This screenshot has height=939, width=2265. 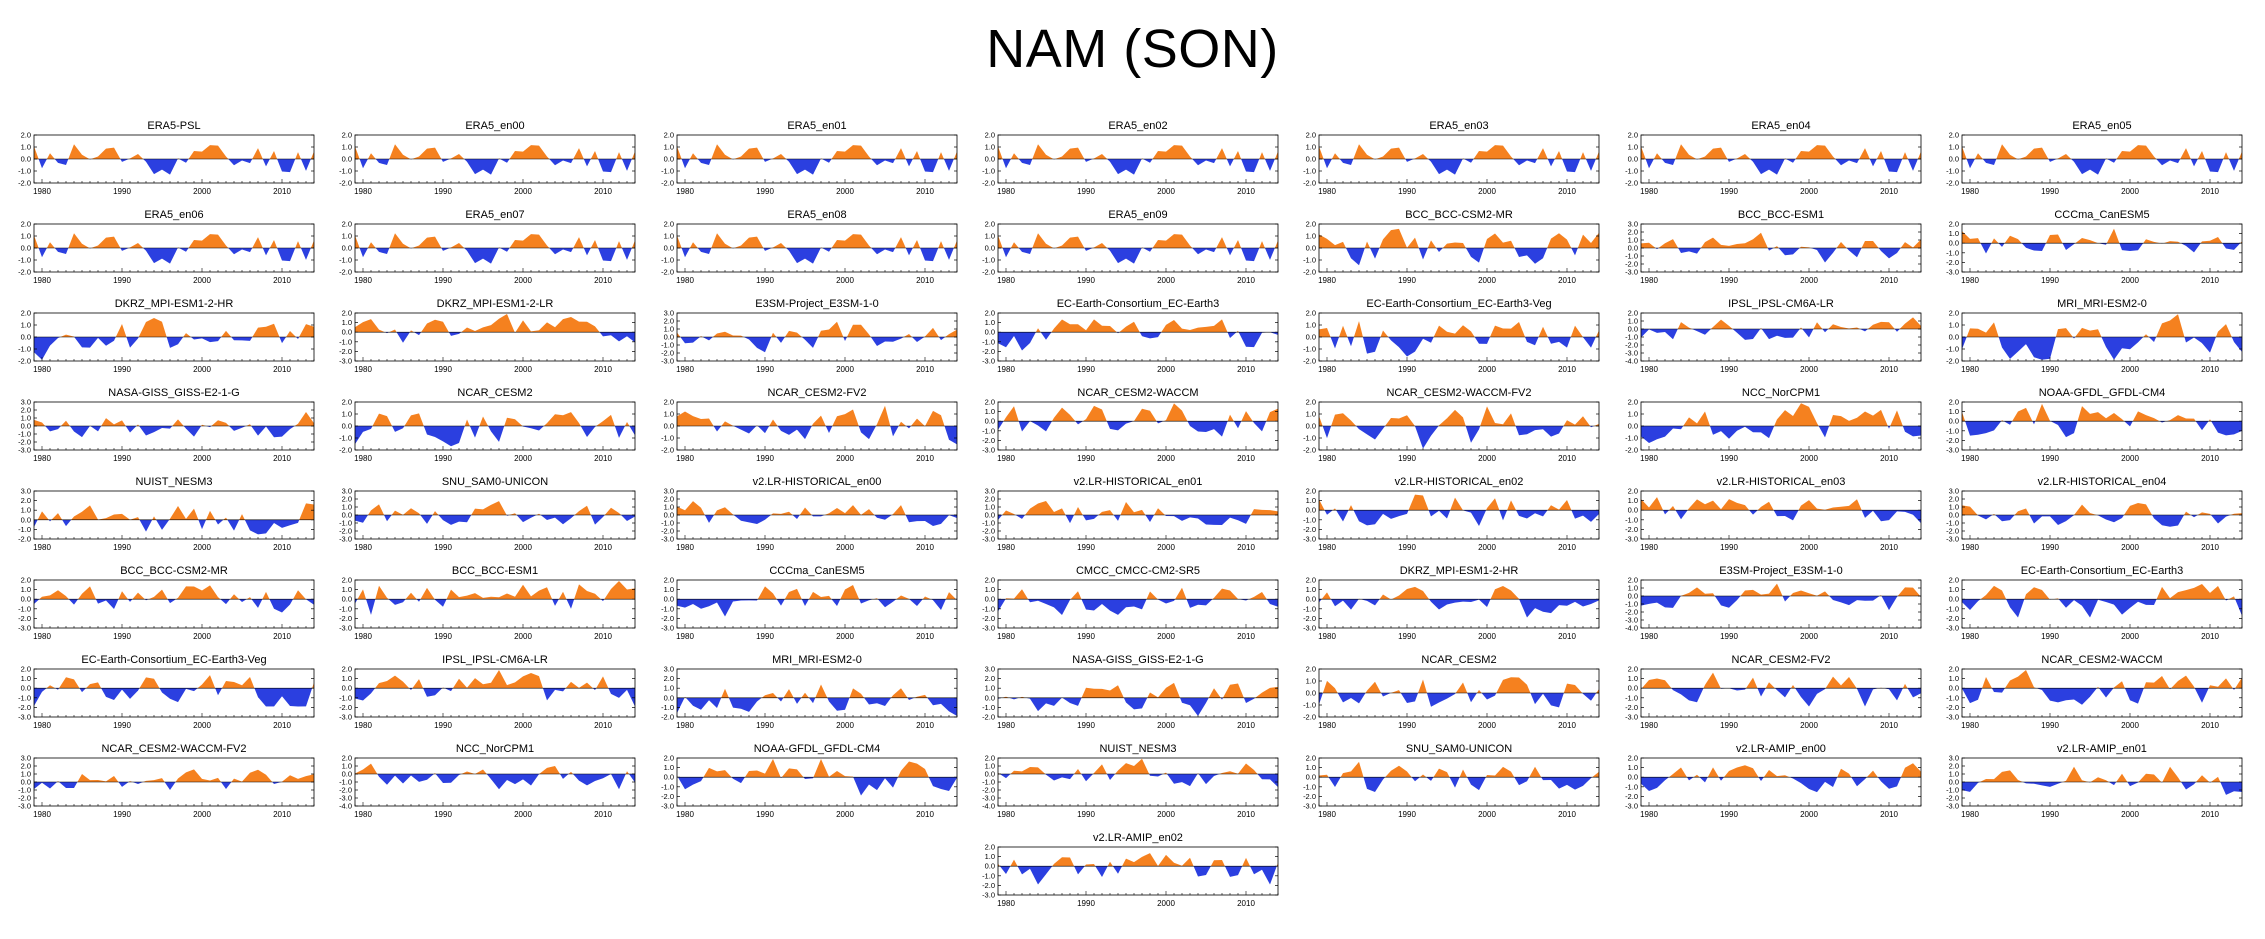 What do you see at coordinates (1781, 482) in the screenshot?
I see `panel-title: v2.LR-HISTORICAL_en03` at bounding box center [1781, 482].